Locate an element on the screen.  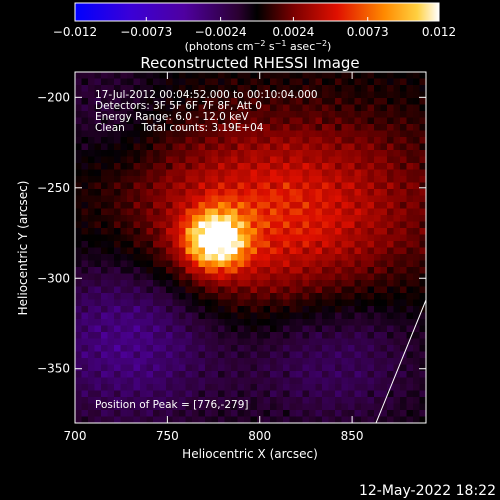
colorbar-tick-label: −0.012 is located at coordinates (75, 32).